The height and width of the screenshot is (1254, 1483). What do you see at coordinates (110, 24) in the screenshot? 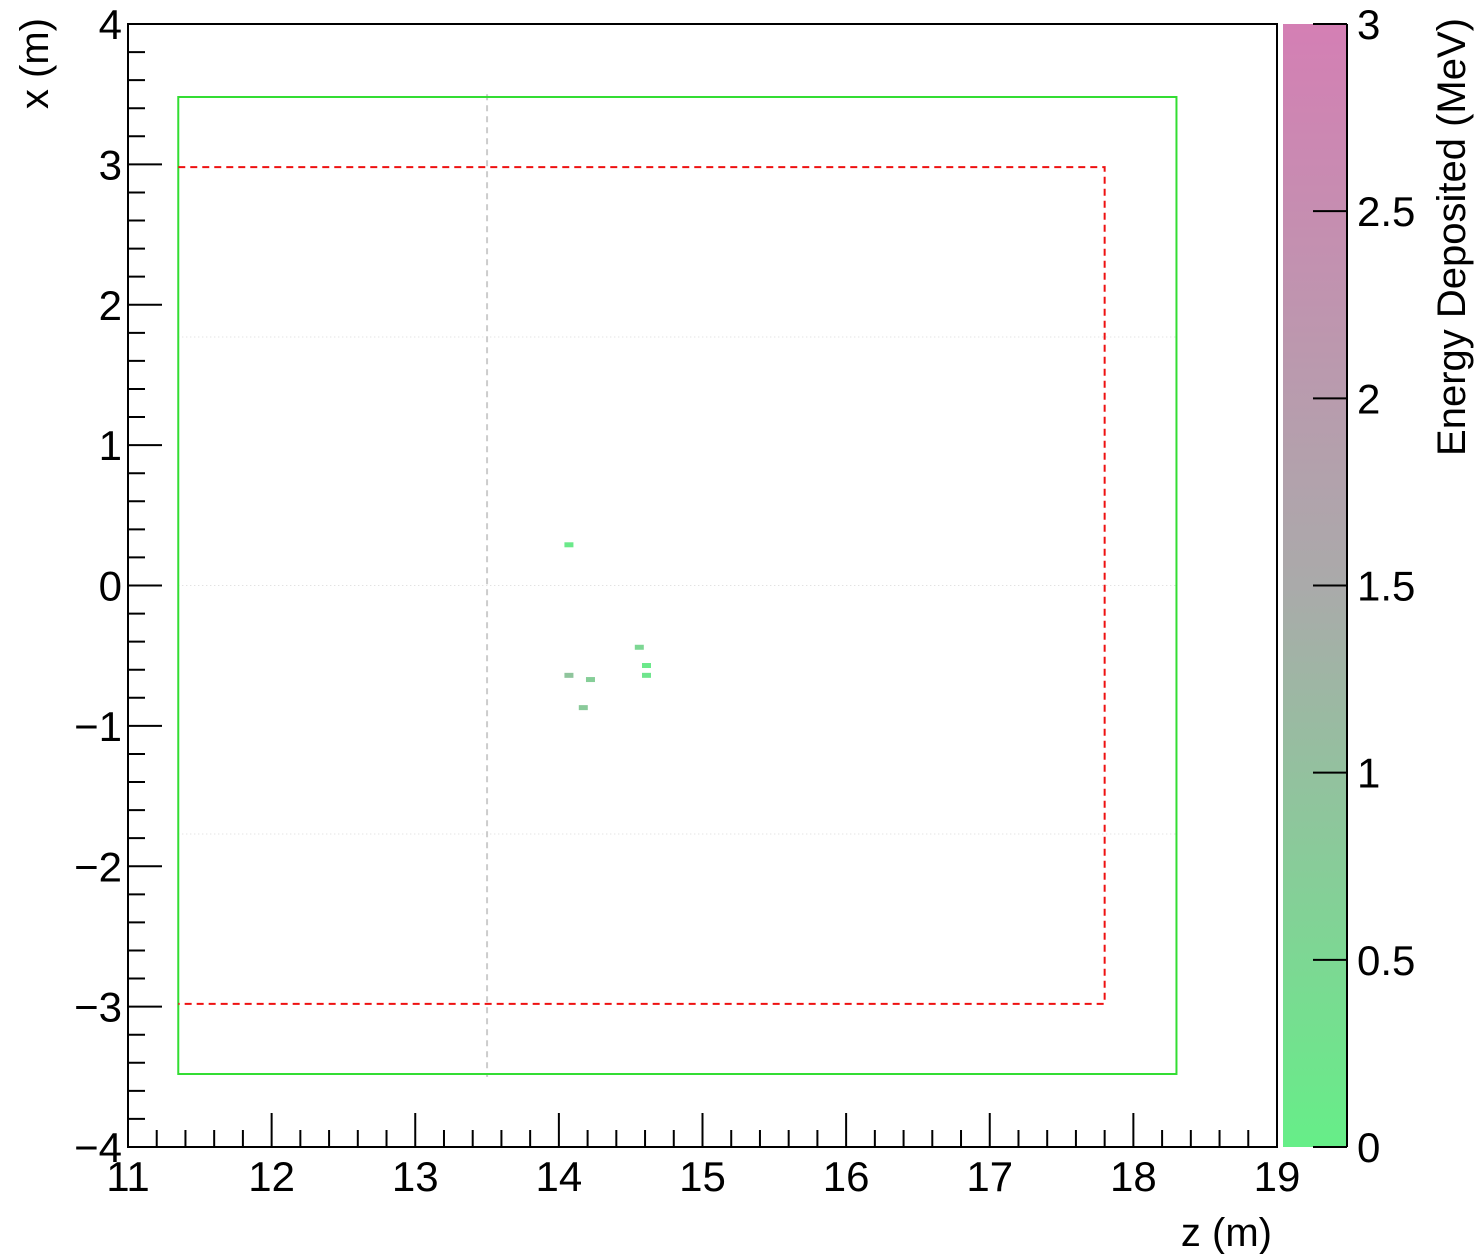
I see `y-tick-label: 4` at bounding box center [110, 24].